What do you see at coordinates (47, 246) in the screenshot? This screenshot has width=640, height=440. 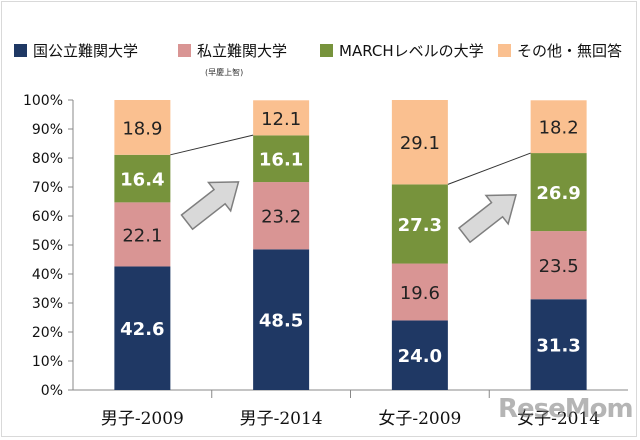 I see `y-tick-label: 50%` at bounding box center [47, 246].